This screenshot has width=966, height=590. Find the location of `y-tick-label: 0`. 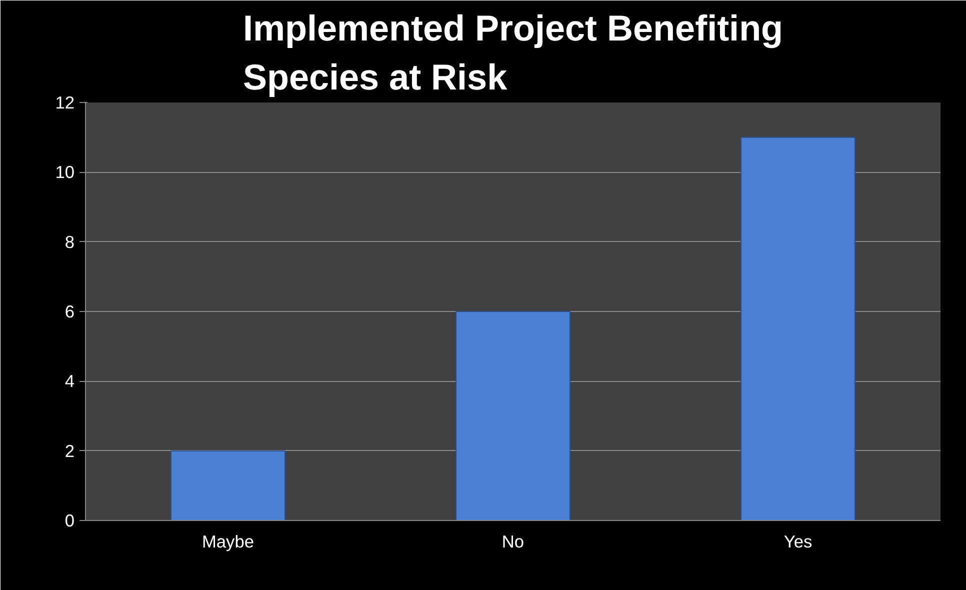

y-tick-label: 0 is located at coordinates (69, 520).